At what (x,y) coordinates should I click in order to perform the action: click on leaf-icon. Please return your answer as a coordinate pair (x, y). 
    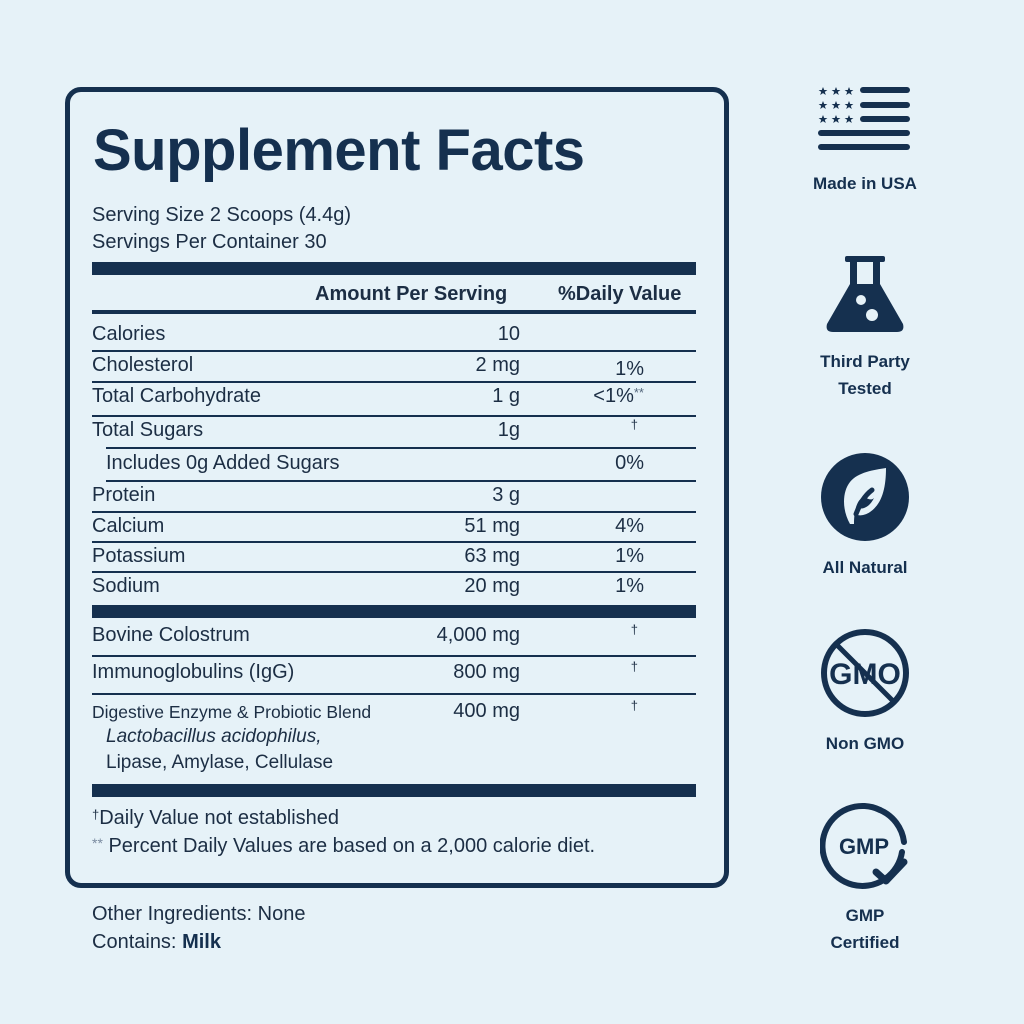
    Looking at the image, I should click on (865, 497).